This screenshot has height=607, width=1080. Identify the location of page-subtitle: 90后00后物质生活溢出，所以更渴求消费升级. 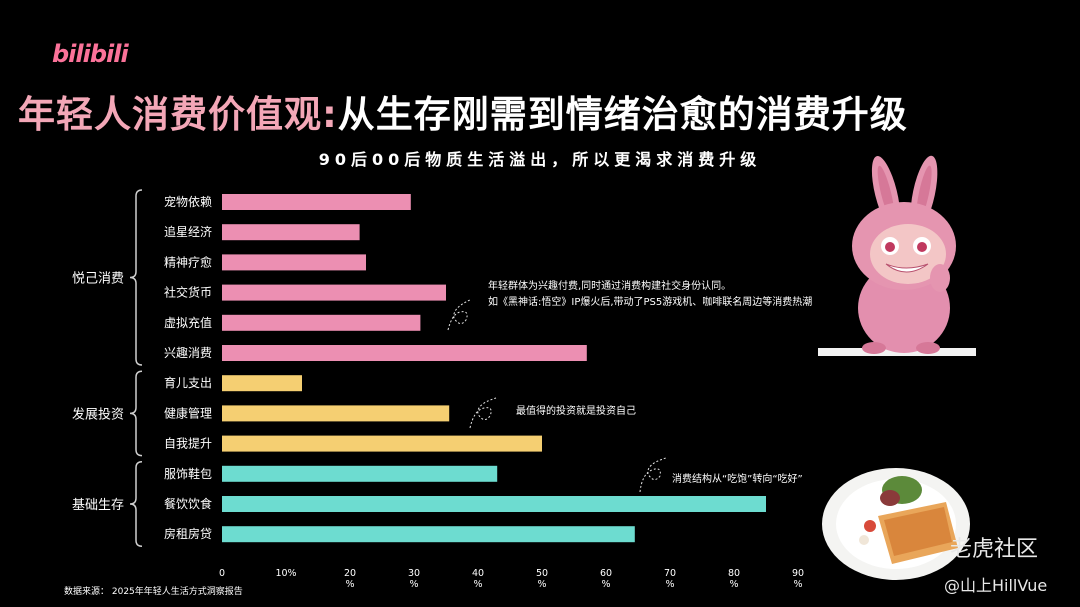
(540, 159).